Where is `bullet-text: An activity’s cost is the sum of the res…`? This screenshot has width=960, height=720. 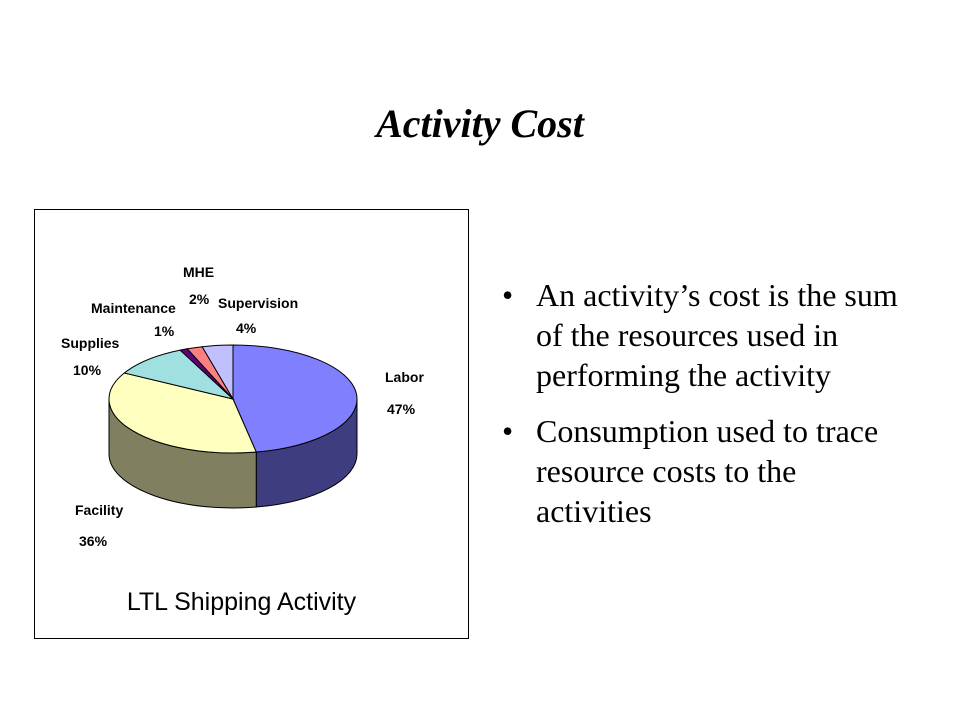 bullet-text: An activity’s cost is the sum of the res… is located at coordinates (717, 335).